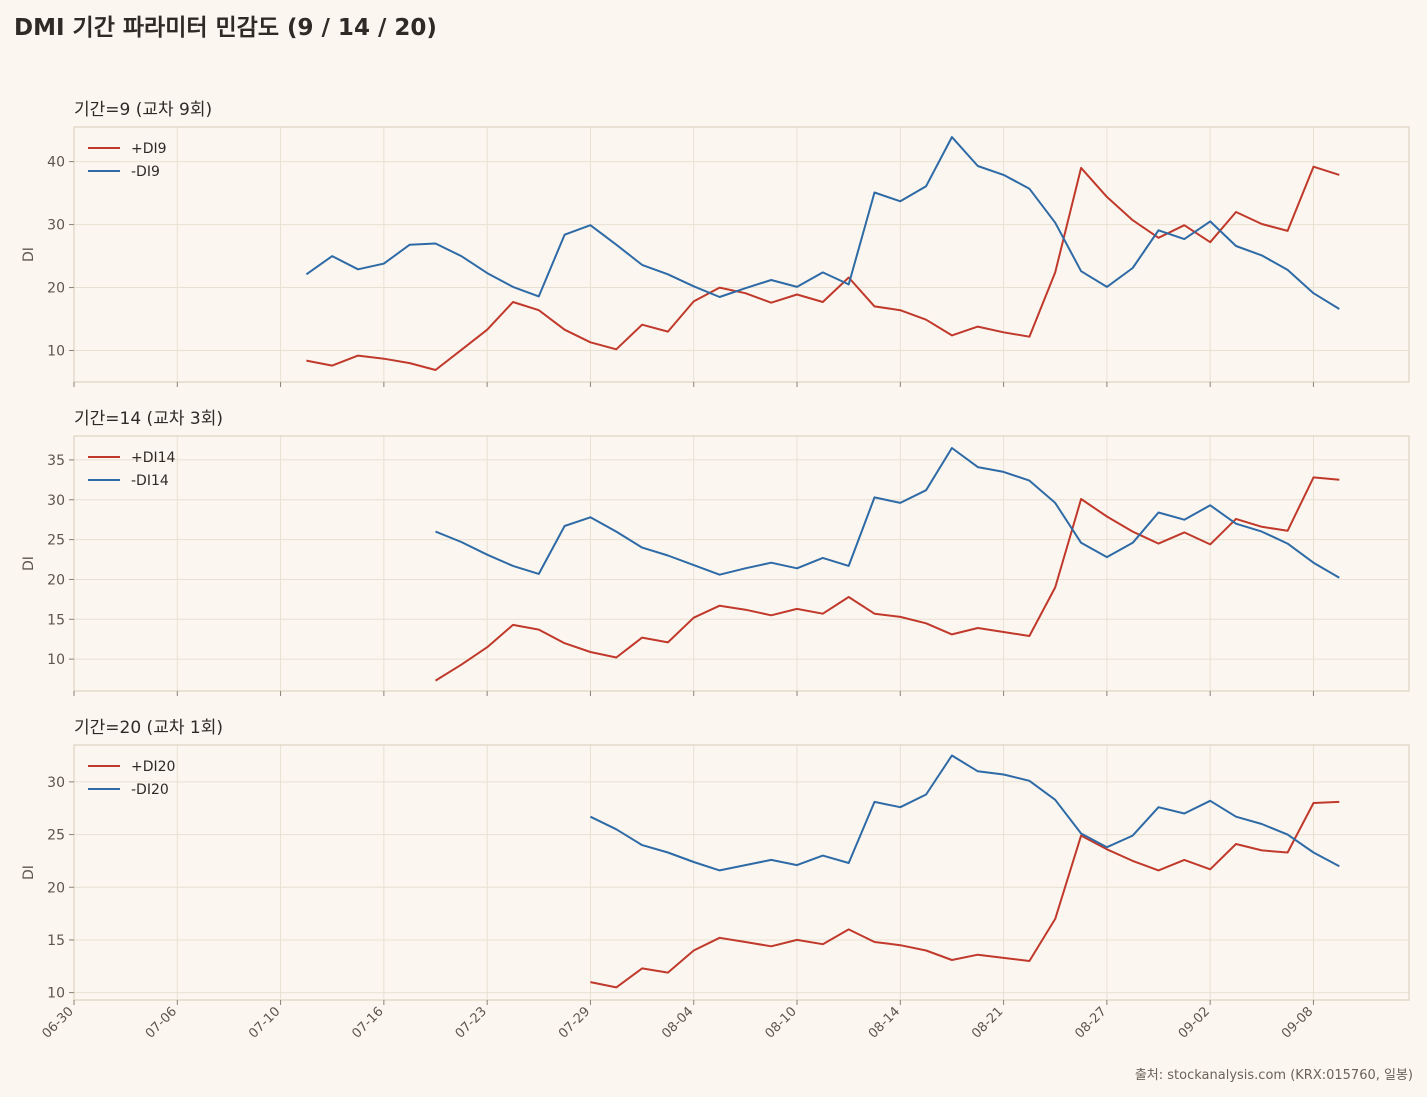  Describe the element at coordinates (150, 481) in the screenshot. I see `legend-label: -DI14` at that location.